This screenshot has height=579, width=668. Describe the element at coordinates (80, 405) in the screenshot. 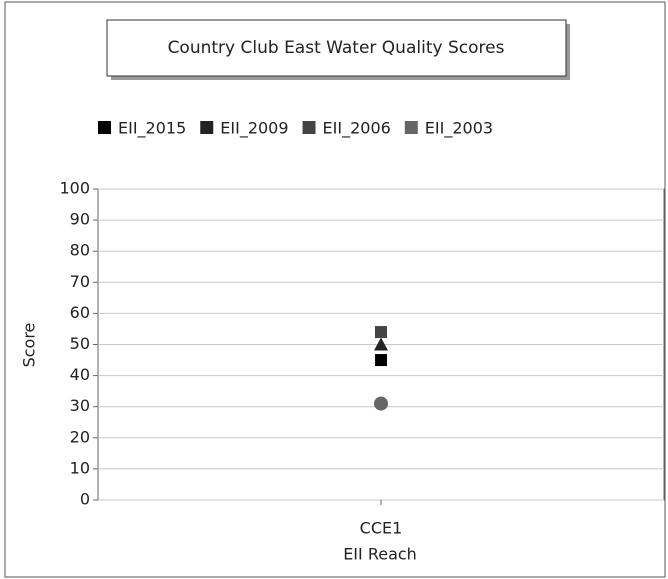

I see `y-tick-label: 30` at that location.